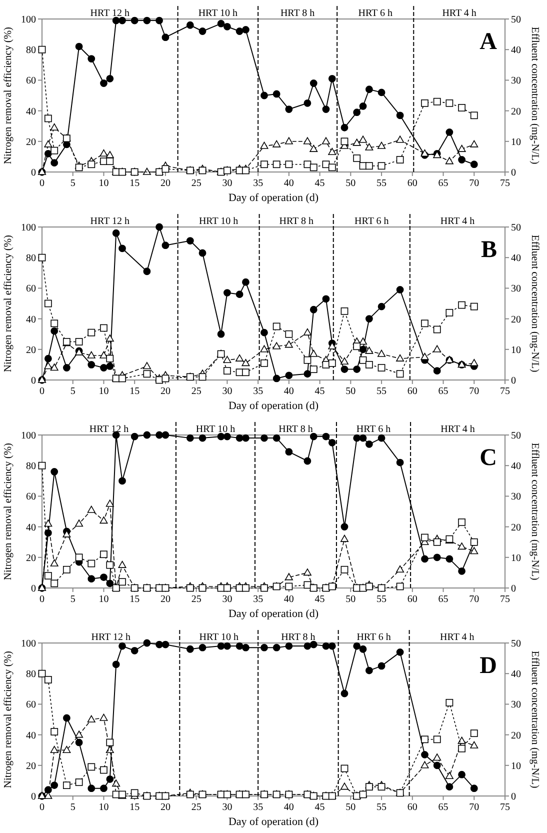  Describe the element at coordinates (457, 221) in the screenshot. I see `text: HRT 4 h` at that location.